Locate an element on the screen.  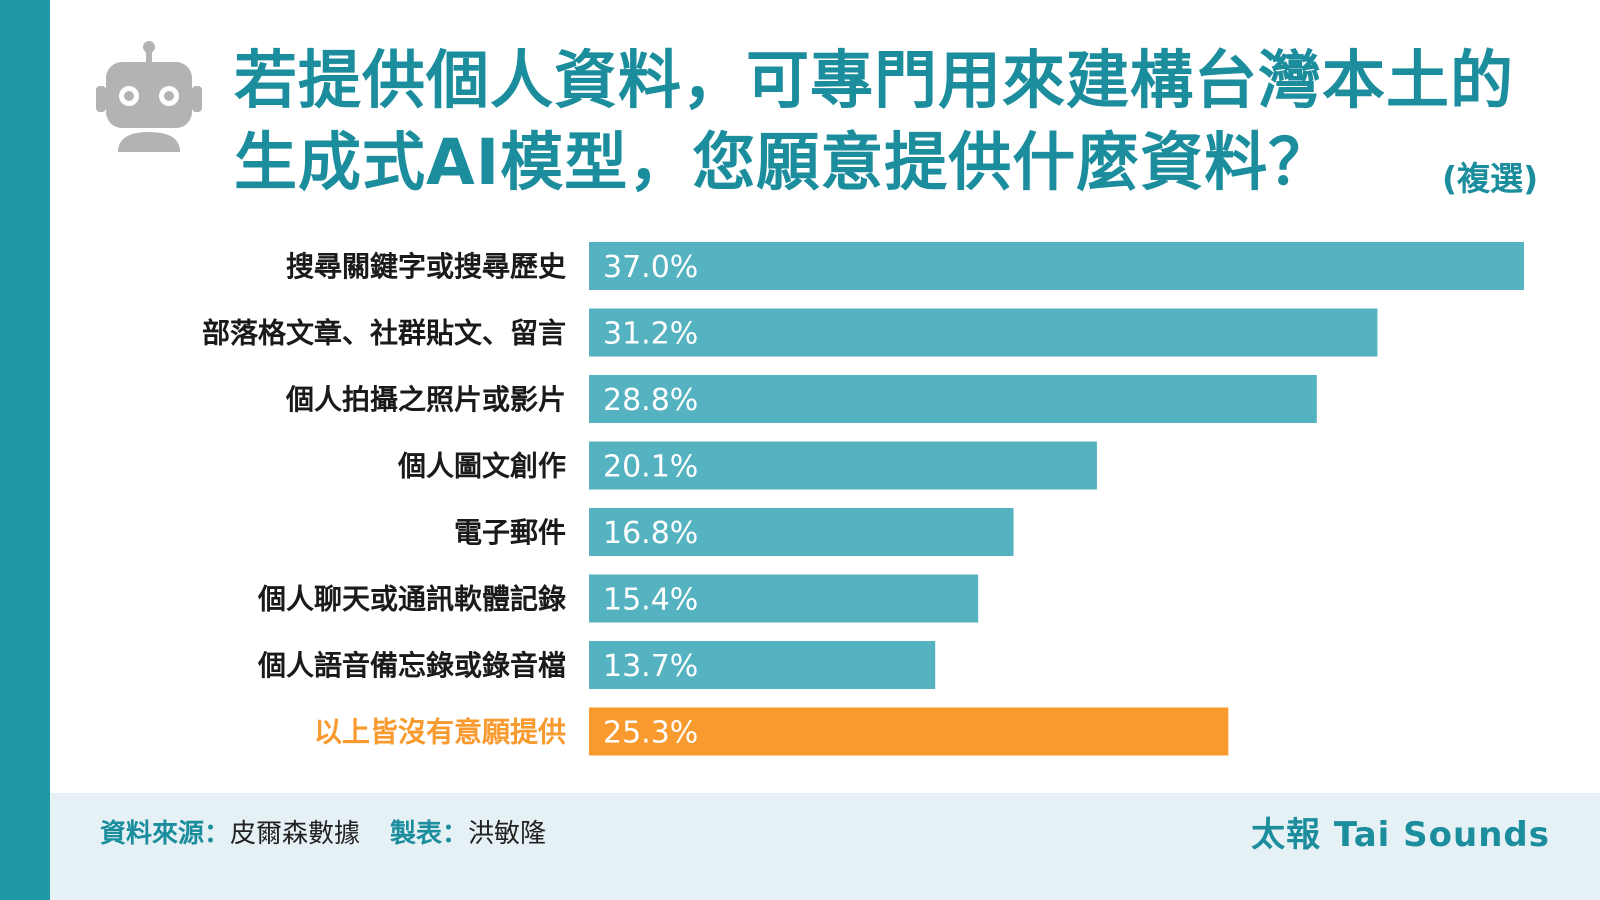
footer: 資料來源：皮爾森數據 製表：洪敏隆 太報 Tai Sounds is located at coordinates (825, 846).